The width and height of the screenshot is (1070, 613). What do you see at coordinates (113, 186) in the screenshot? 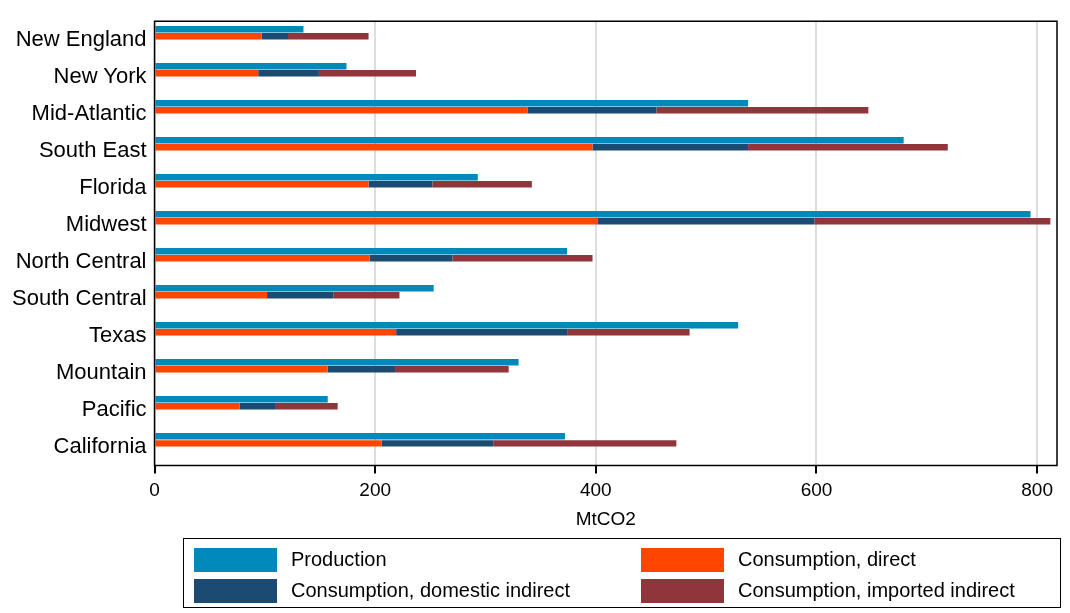
I see `y-tick-label: Florida` at bounding box center [113, 186].